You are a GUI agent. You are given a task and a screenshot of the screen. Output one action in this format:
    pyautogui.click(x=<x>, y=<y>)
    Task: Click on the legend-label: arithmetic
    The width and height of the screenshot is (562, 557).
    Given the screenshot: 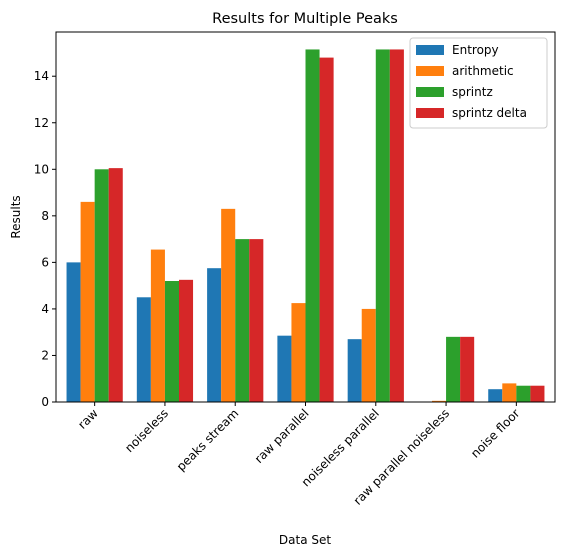 What is the action you would take?
    pyautogui.click(x=483, y=71)
    